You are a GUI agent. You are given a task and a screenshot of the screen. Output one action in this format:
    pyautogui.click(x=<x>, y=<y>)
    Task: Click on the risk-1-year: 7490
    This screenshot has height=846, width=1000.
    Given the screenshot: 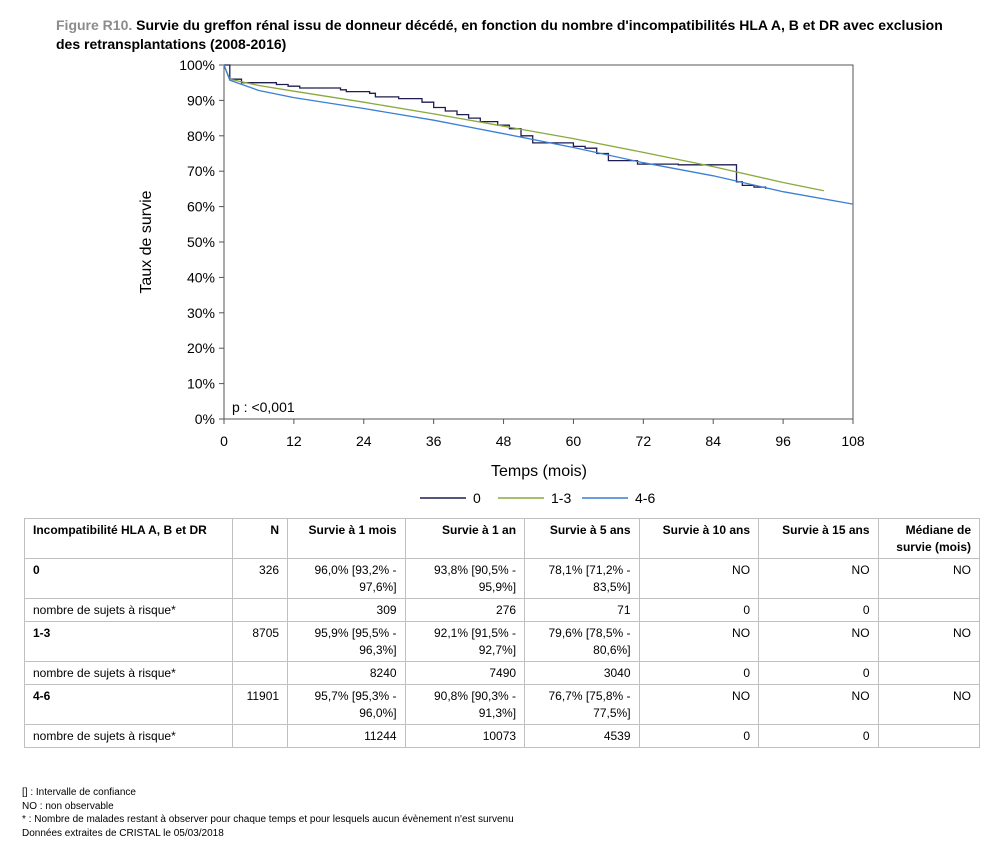 What is the action you would take?
    pyautogui.click(x=465, y=673)
    